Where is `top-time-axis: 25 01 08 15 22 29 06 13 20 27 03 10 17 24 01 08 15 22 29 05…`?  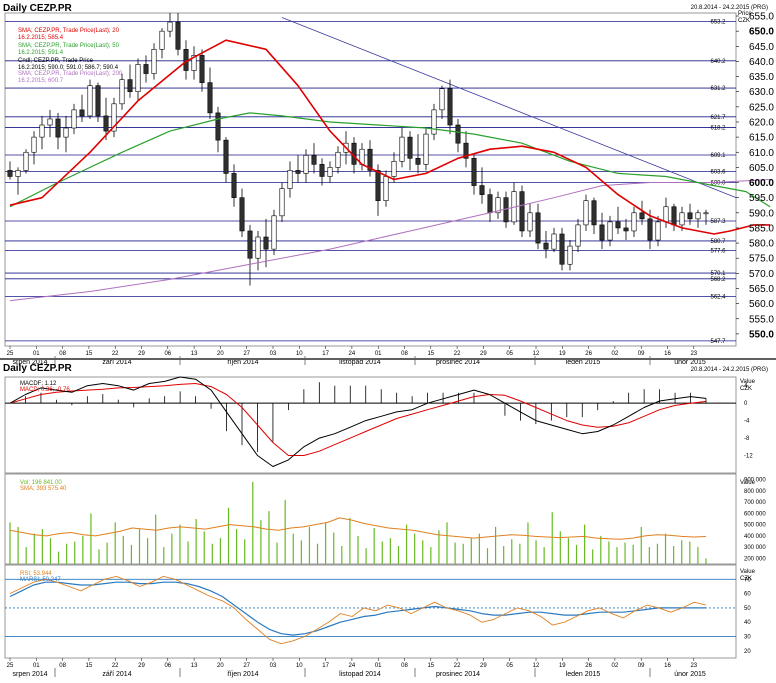
top-time-axis: 25 01 08 15 22 29 06 13 20 27 03 10 17 24 01 08 15 22 29 05… is located at coordinates (356, 356).